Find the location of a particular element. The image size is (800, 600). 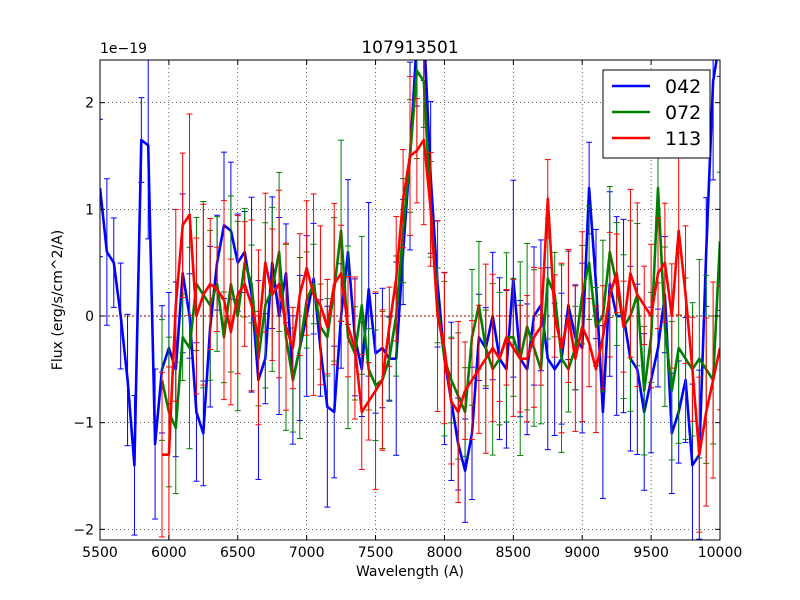

legend-label-042: 042 is located at coordinates (683, 87).